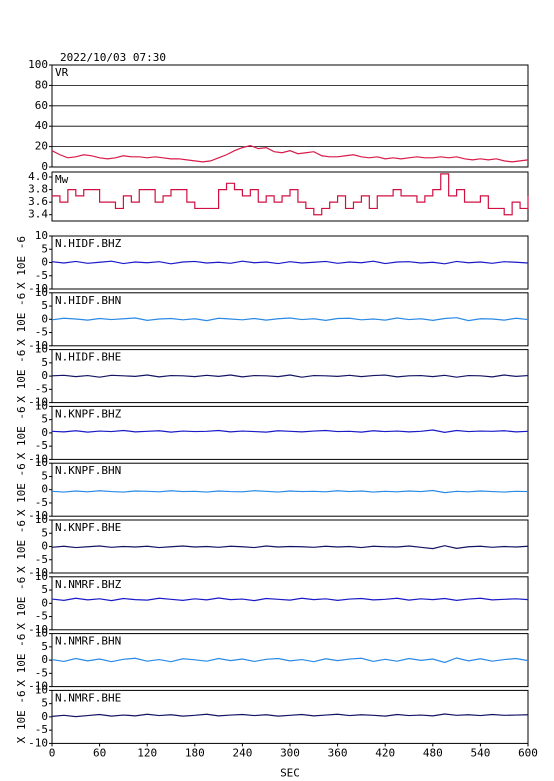 This screenshot has width=554, height=781. Describe the element at coordinates (242, 752) in the screenshot. I see `x-tick-label: 240` at that location.